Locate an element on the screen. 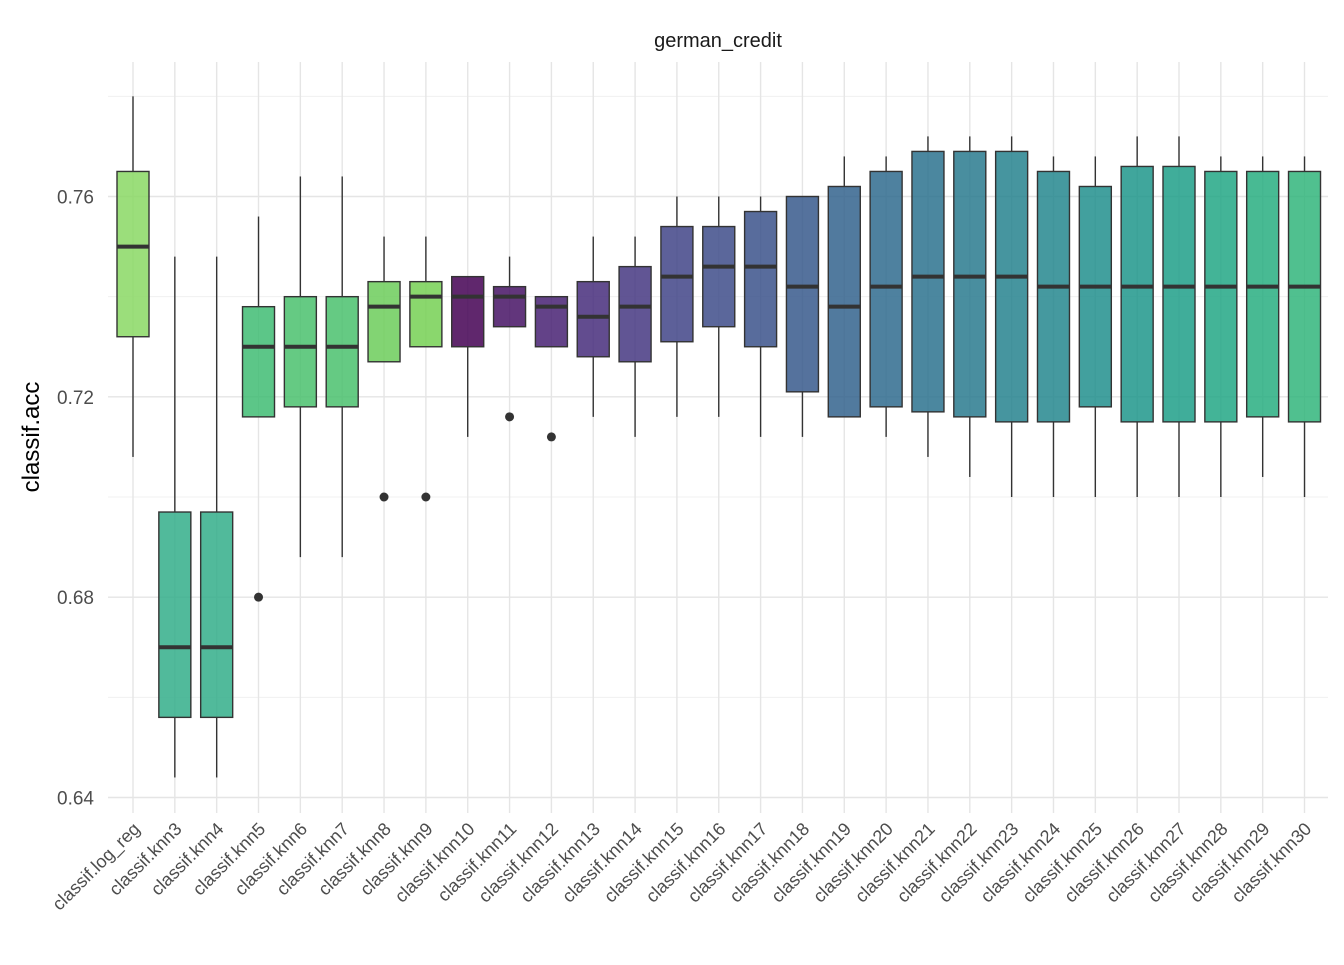 This screenshot has height=965, width=1344. box-classif.knn27 is located at coordinates (1179, 316).